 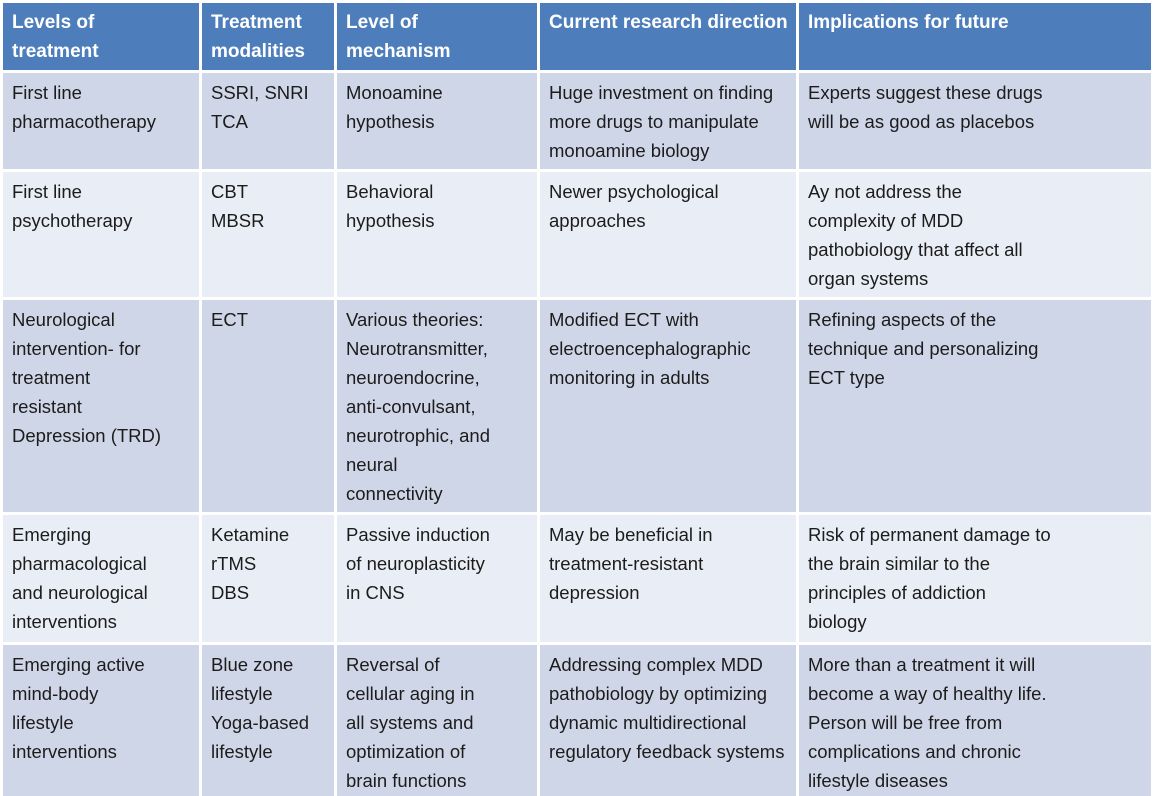 I want to click on table-cell: Blue zone lifestyle Yoga-based lifestyle, so click(x=268, y=720).